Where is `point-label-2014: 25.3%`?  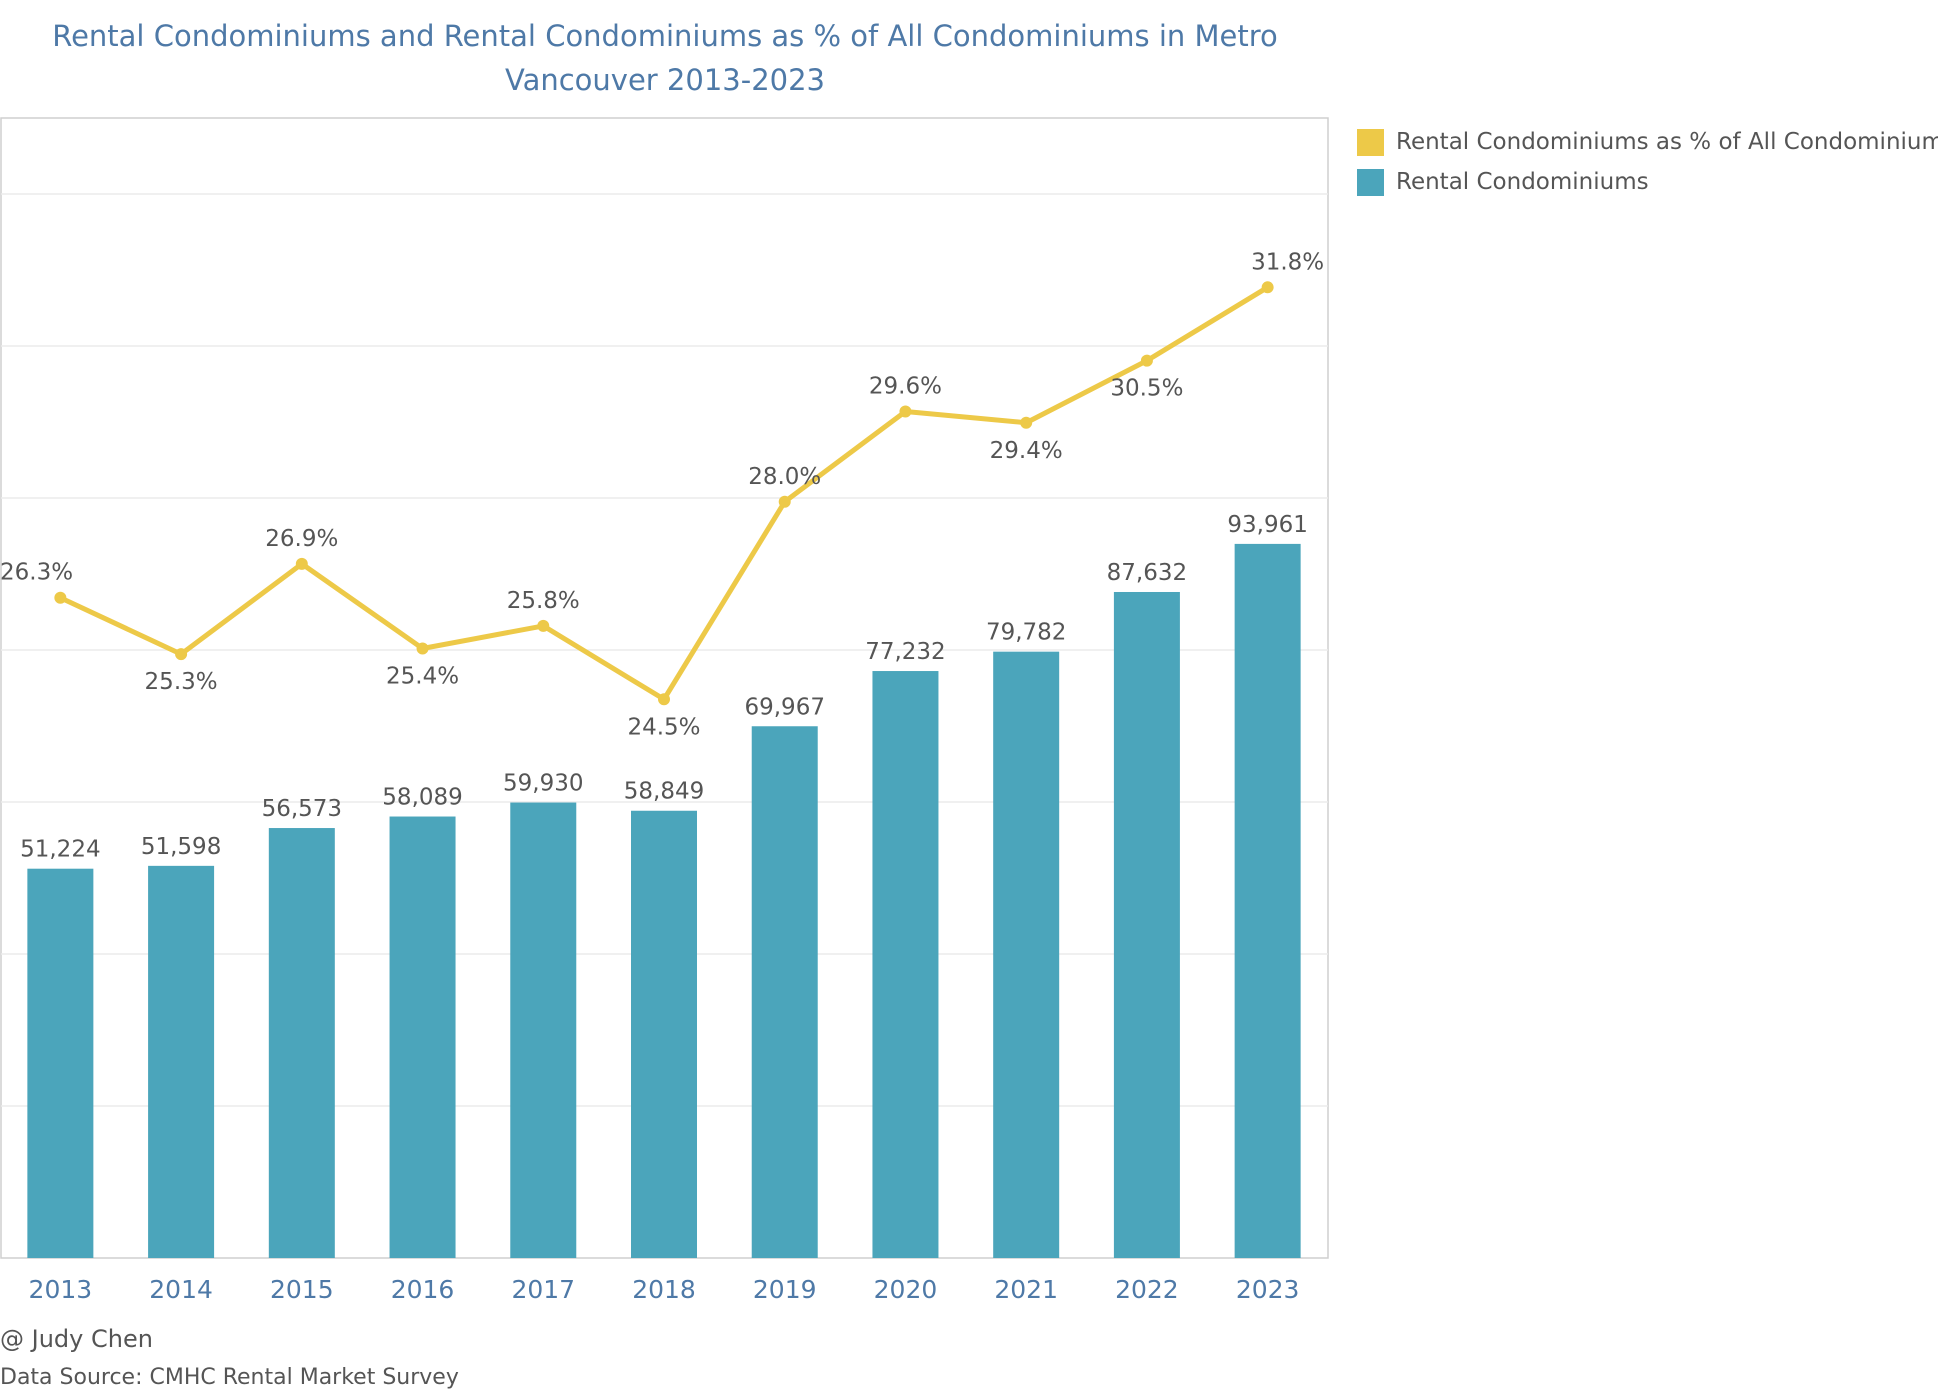
point-label-2014: 25.3% is located at coordinates (181, 682).